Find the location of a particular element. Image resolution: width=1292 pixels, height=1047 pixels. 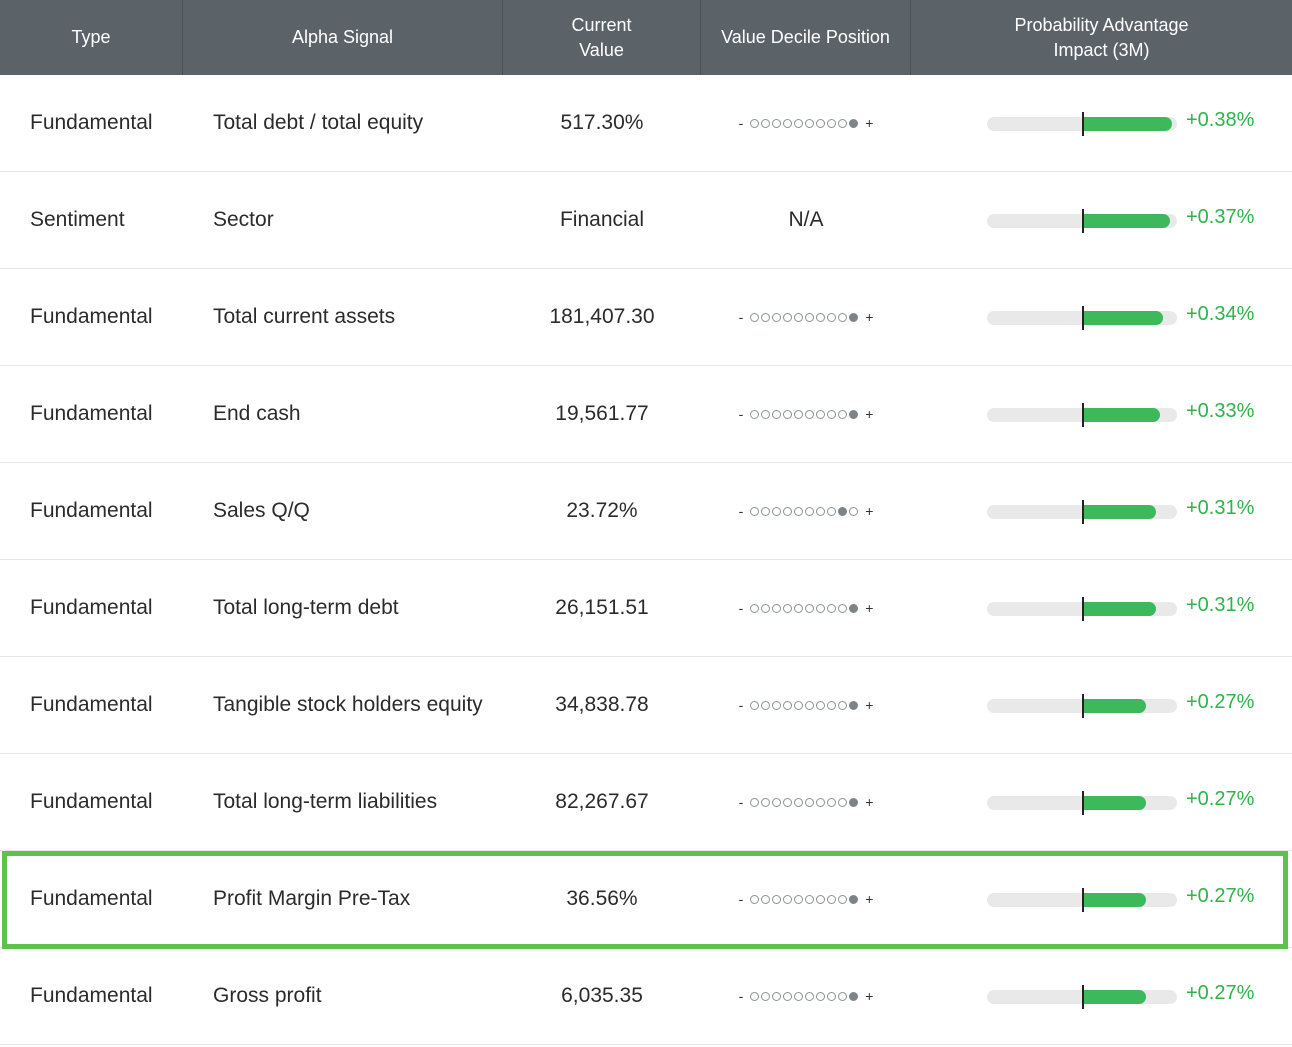

impact-bar-fill is located at coordinates (1114, 997).